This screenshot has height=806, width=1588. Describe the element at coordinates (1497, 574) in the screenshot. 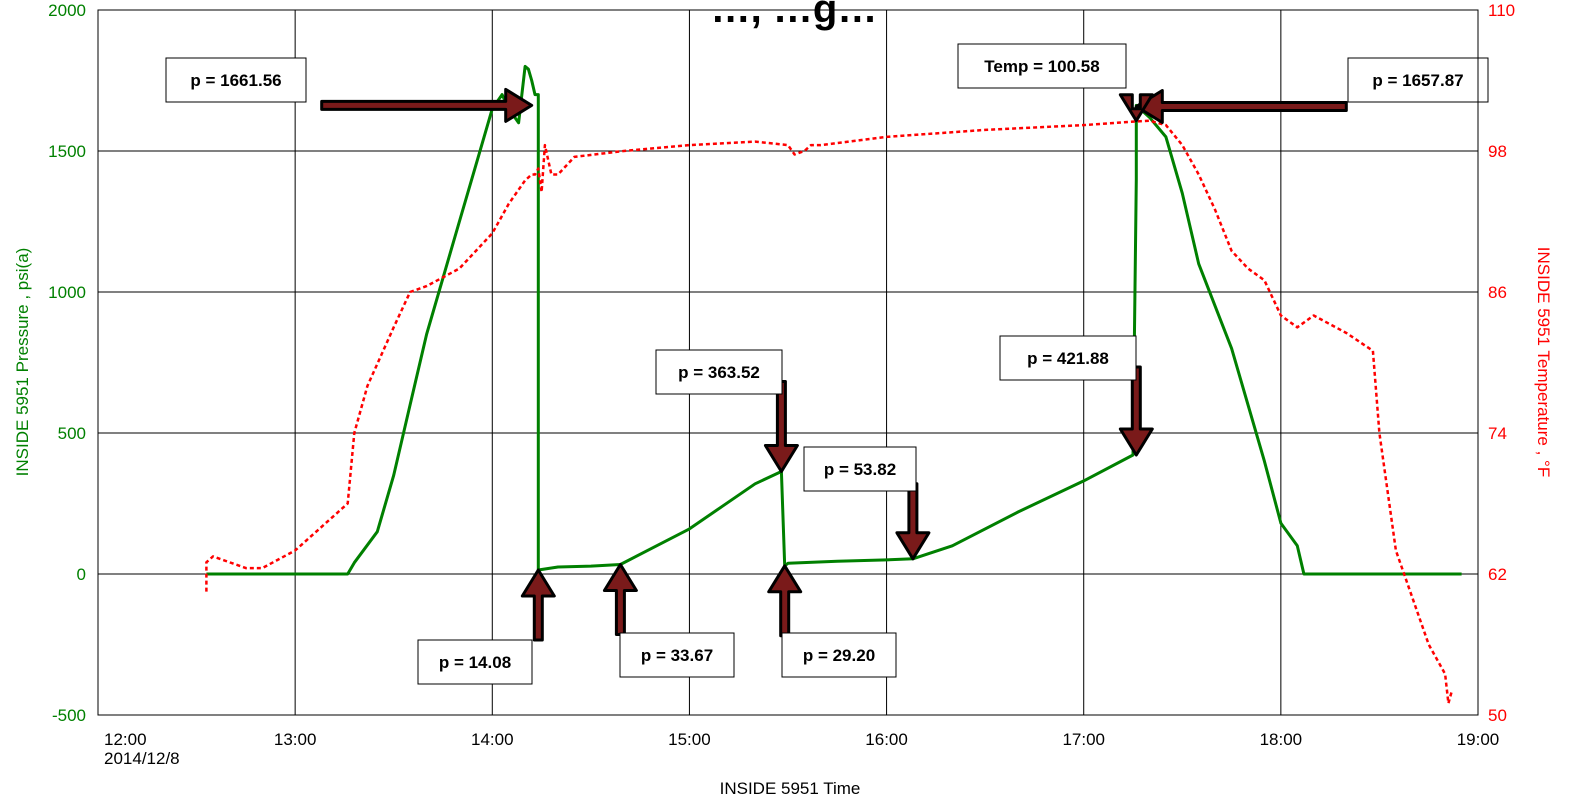

I see `y-right-tick-label: 62` at that location.